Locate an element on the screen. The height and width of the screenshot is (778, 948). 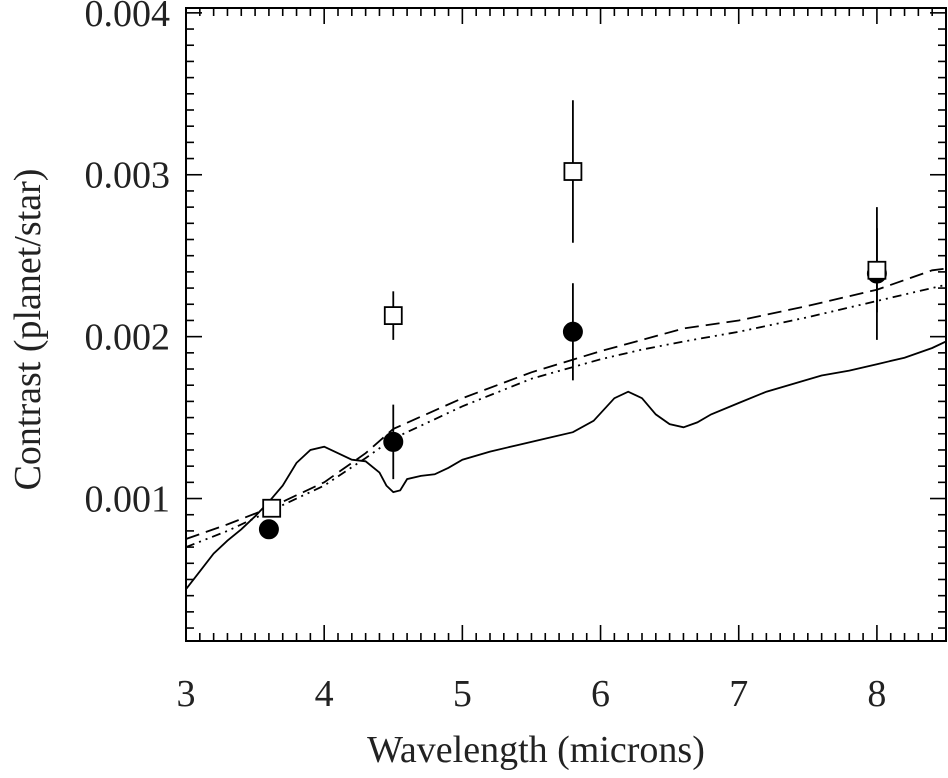
x-tick-label: 7 is located at coordinates (738, 694).